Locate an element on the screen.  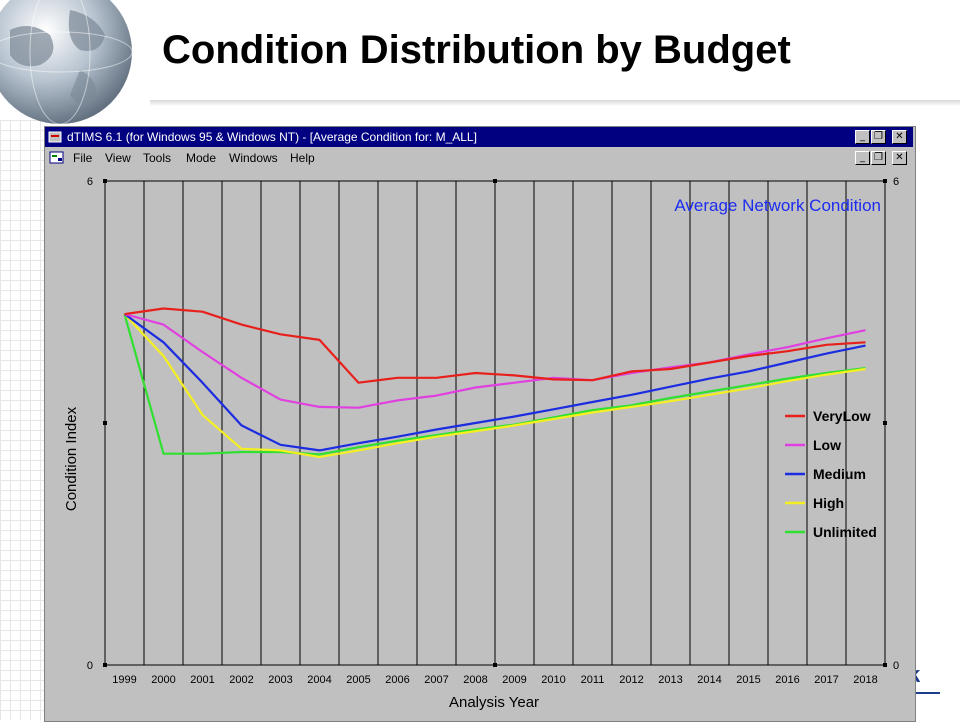
x-tick-label: 2014 is located at coordinates (709, 680).